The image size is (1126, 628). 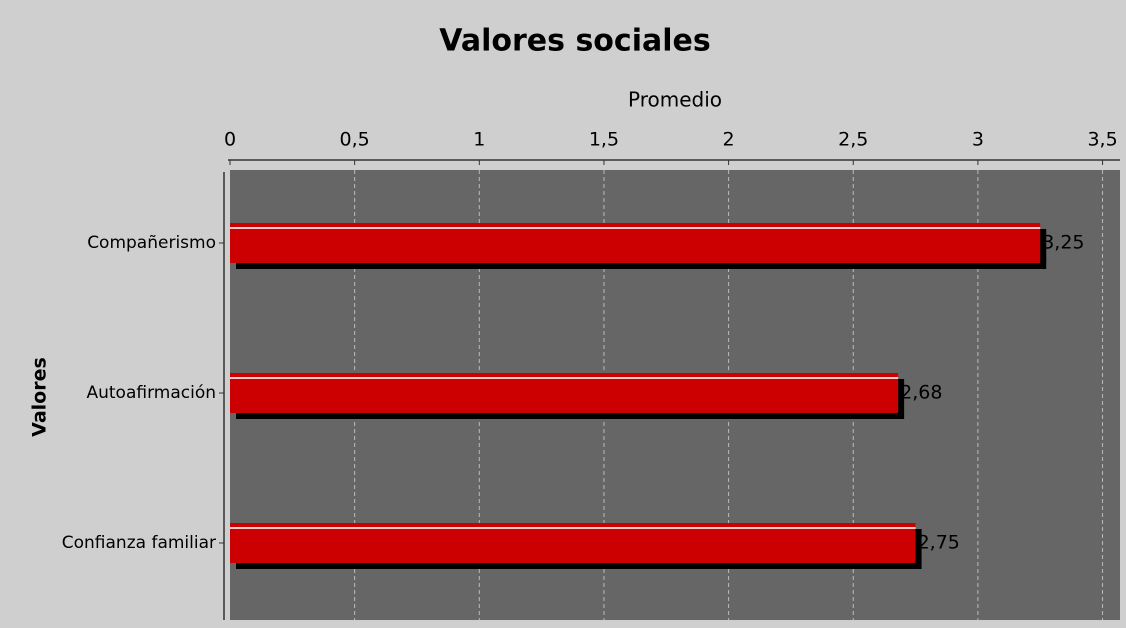 What do you see at coordinates (978, 140) in the screenshot?
I see `x-tick-label: 3` at bounding box center [978, 140].